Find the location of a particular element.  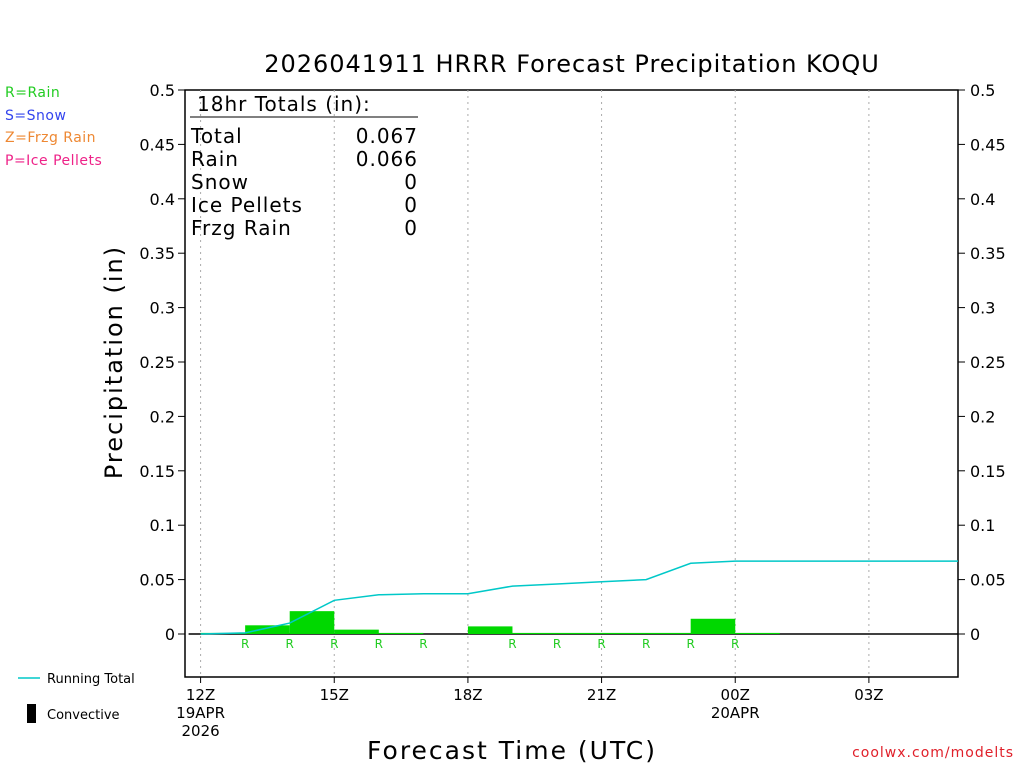

y-tick-label-left: 0.45 is located at coordinates (157, 144).